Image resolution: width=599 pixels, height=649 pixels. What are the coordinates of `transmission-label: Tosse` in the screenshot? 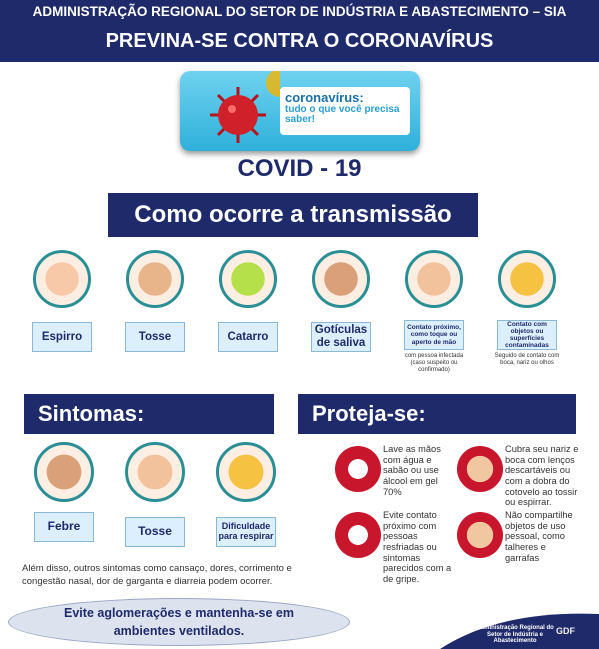 It's located at (155, 337).